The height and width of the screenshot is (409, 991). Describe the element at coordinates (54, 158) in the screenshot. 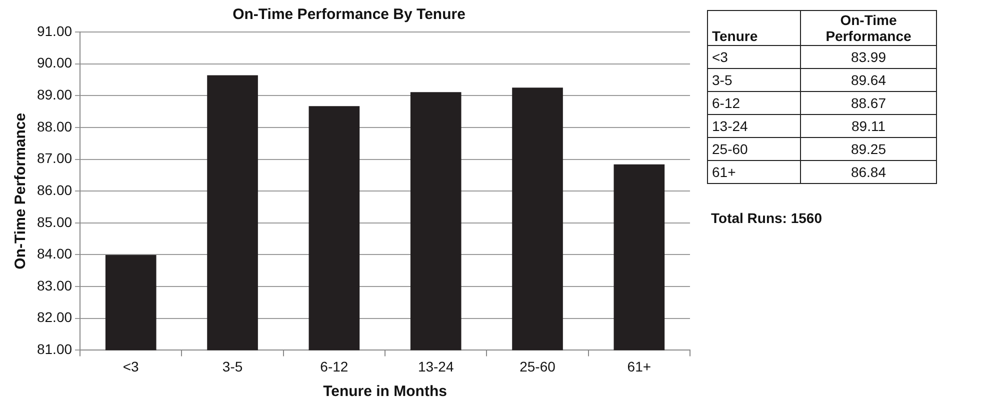

I see `y-tick-label: 87.00` at that location.